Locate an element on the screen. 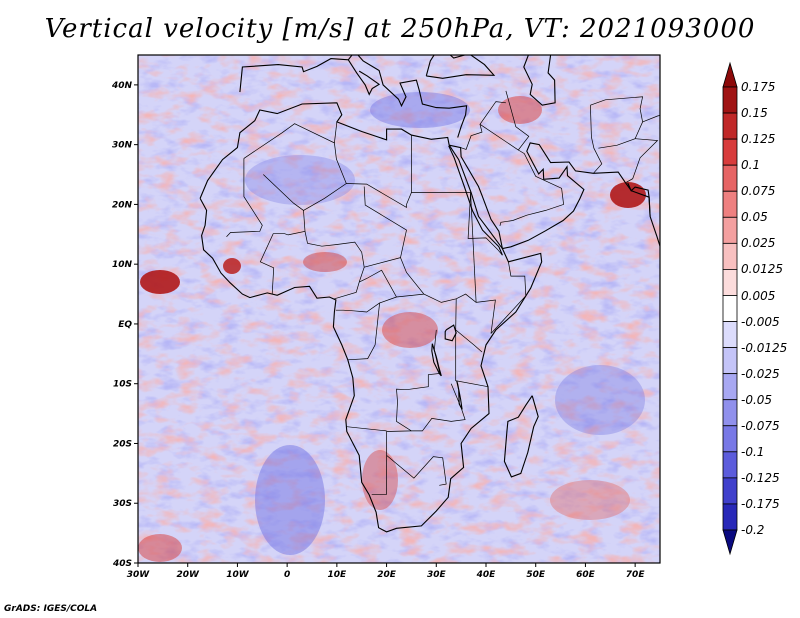 Image resolution: width=800 pixels, height=618 pixels. updraft-southeast is located at coordinates (590, 500).